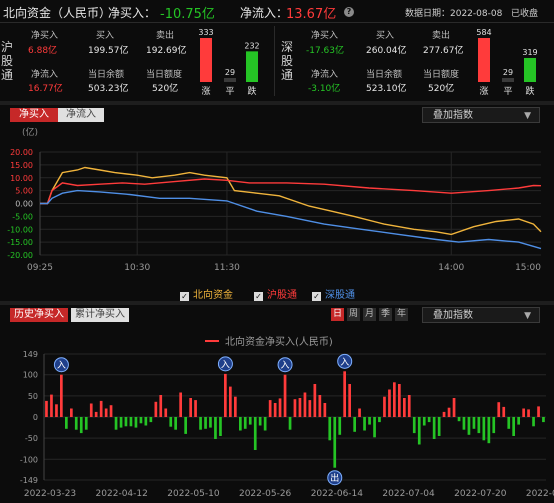 The width and height of the screenshot is (554, 503). Describe the element at coordinates (441, 89) in the screenshot. I see `sz-quota-value: 520亿` at that location.